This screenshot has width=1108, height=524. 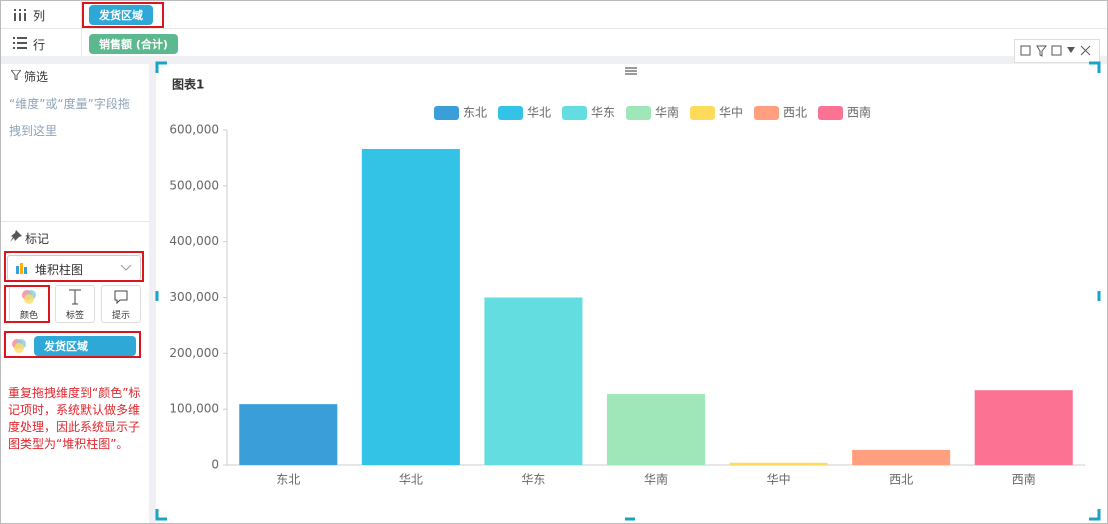 I want to click on legend-label: 东北, so click(x=475, y=113).